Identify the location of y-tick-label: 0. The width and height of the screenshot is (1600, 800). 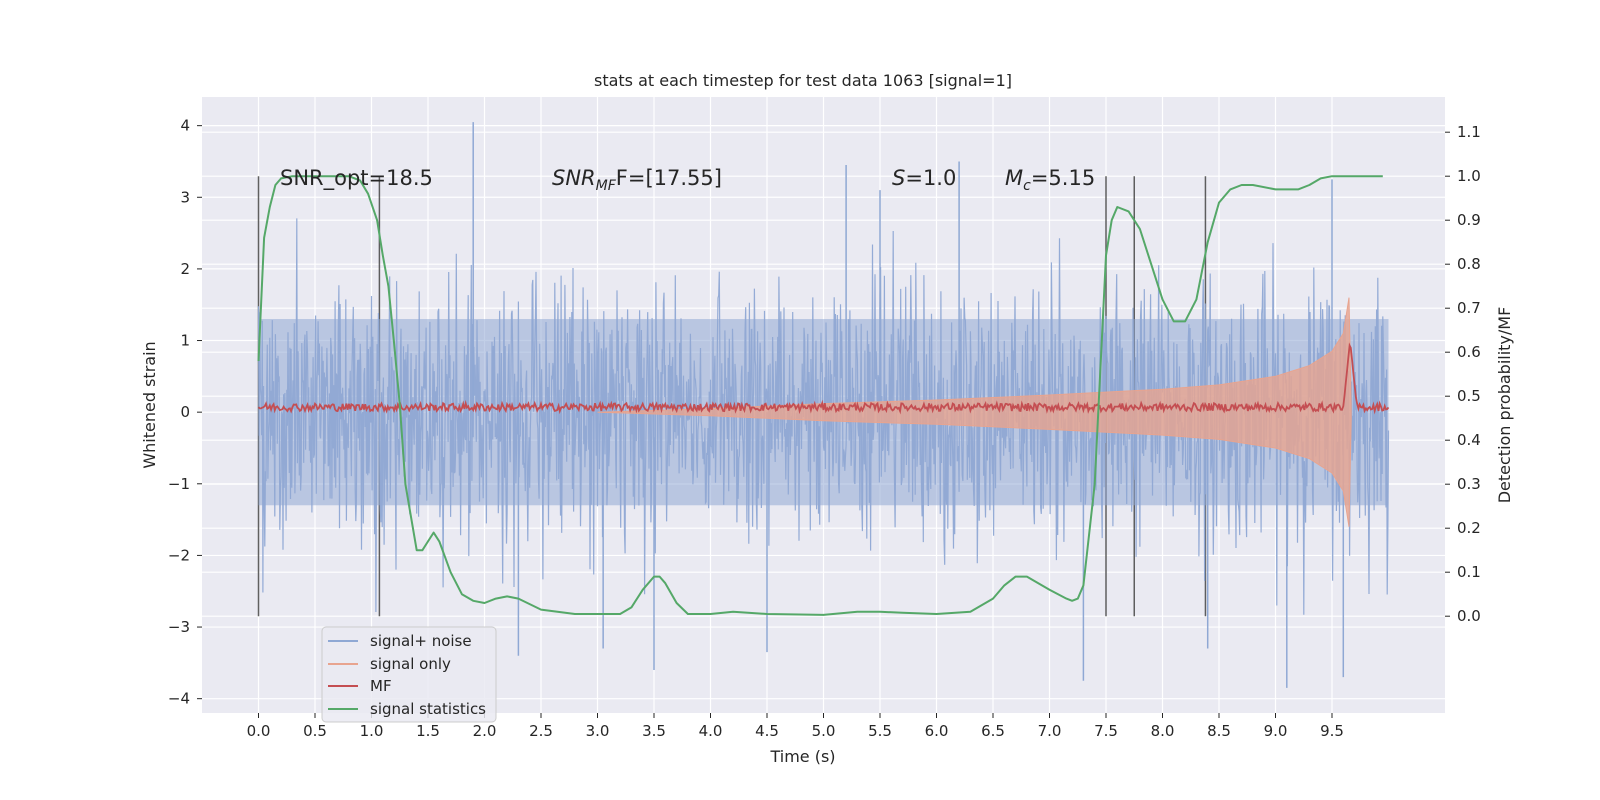
(185, 412).